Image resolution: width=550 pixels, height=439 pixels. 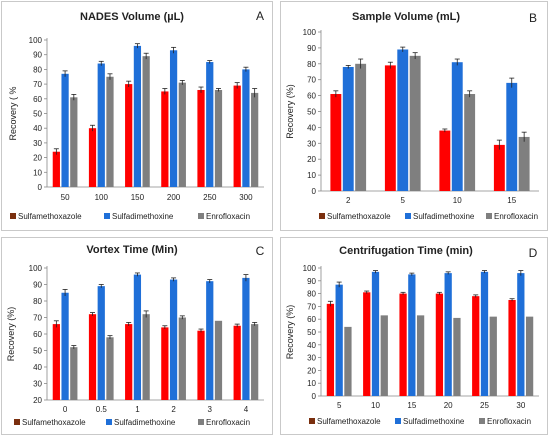 I want to click on x-tick-label: 100, so click(x=102, y=197).